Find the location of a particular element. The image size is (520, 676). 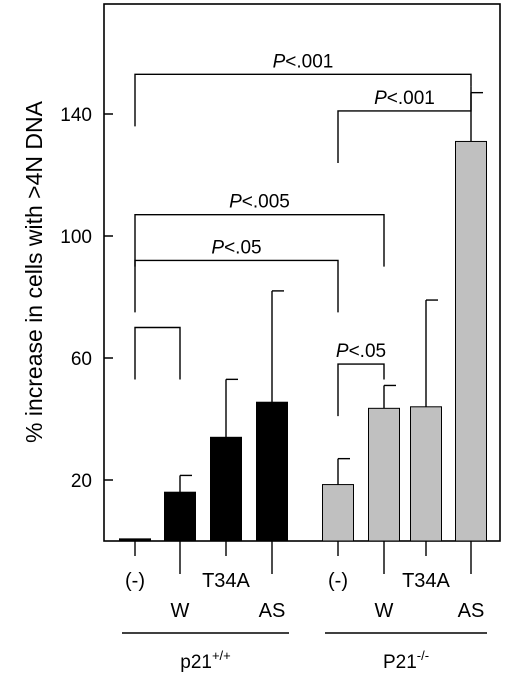

y-axis-label: % increase in cells with >4N DNA is located at coordinates (34, 271).